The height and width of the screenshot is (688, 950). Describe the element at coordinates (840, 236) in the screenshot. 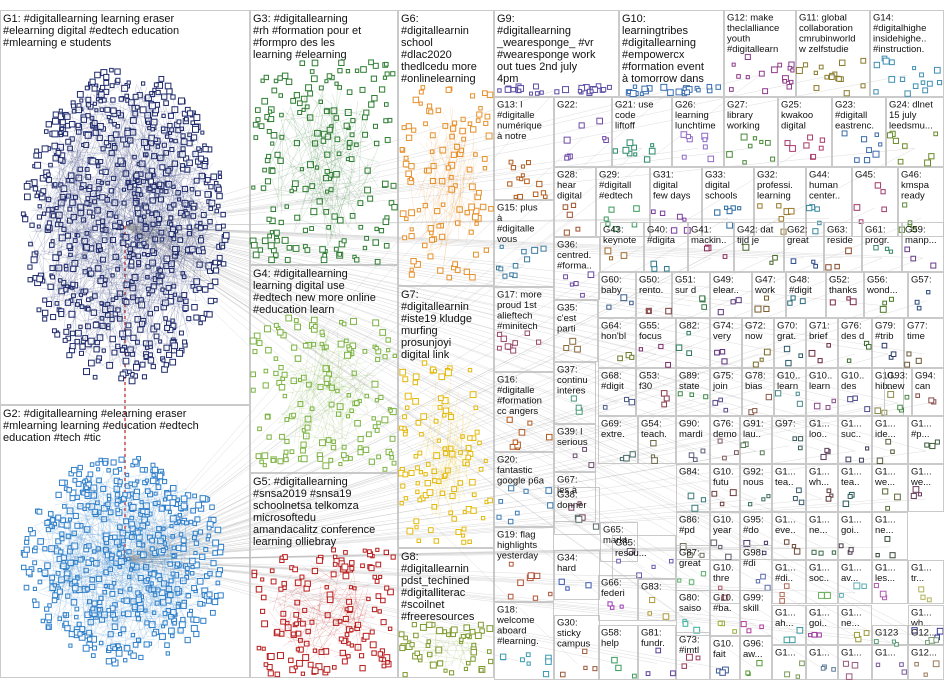

I see `group-label: G63: reside` at that location.